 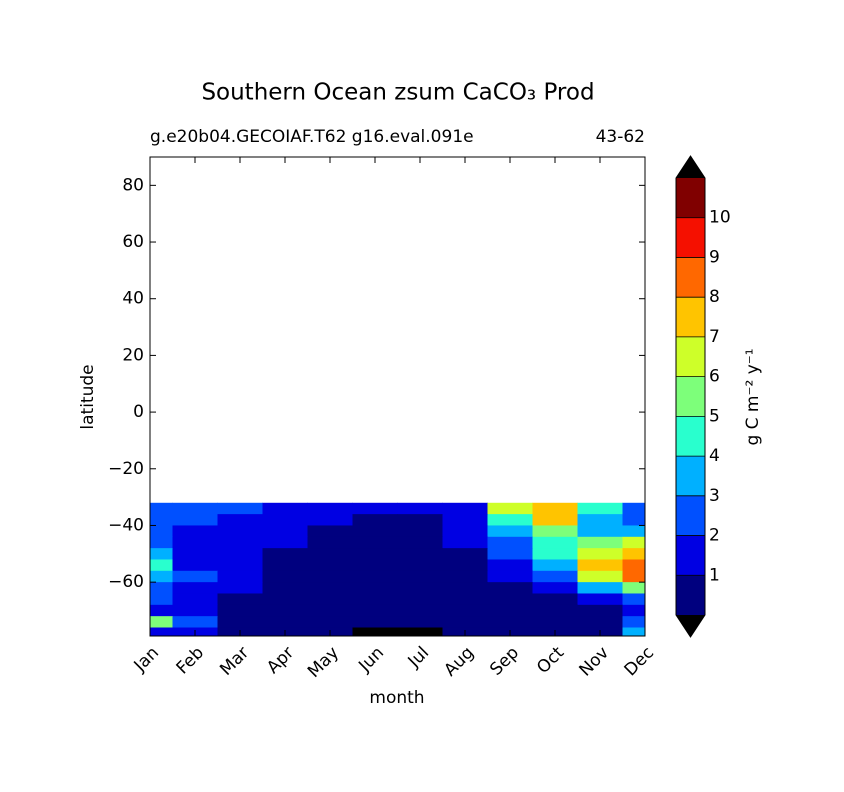 I want to click on contour-field, so click(x=397, y=569).